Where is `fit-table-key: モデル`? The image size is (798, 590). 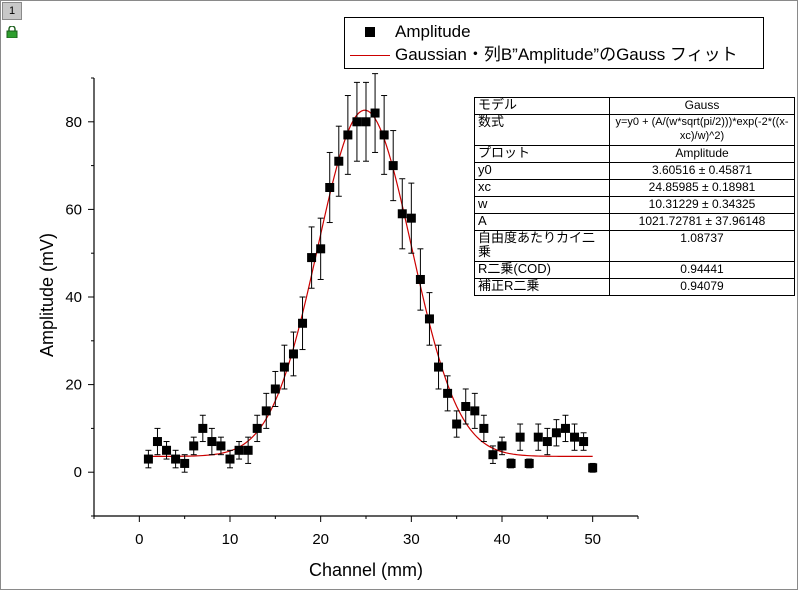 fit-table-key: モデル is located at coordinates (542, 106).